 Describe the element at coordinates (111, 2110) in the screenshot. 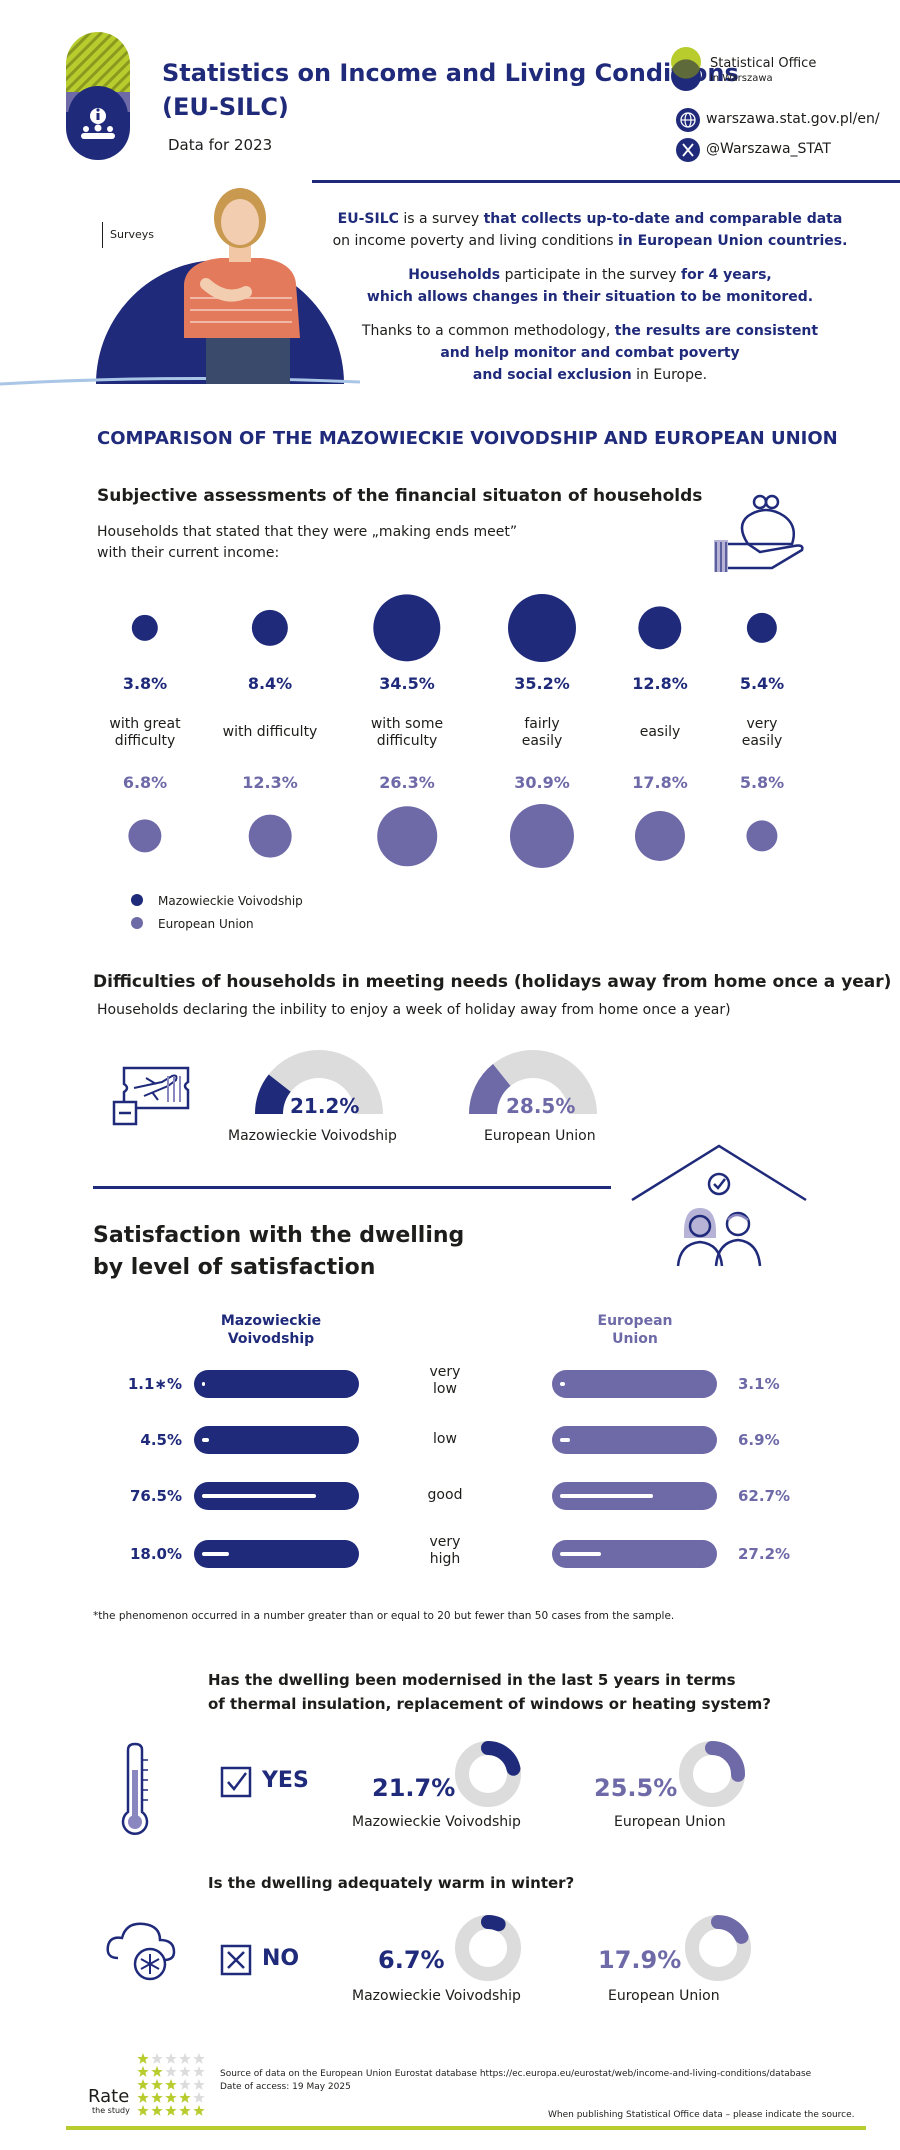

I see `rate-sublabel: the study` at that location.